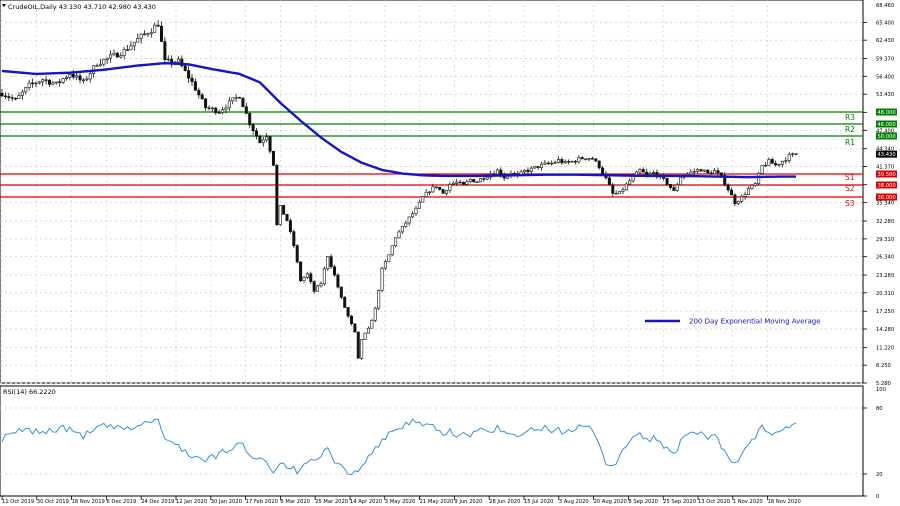 Image resolution: width=900 pixels, height=506 pixels. Describe the element at coordinates (4, 5) in the screenshot. I see `collapse-arrow-icon` at that location.